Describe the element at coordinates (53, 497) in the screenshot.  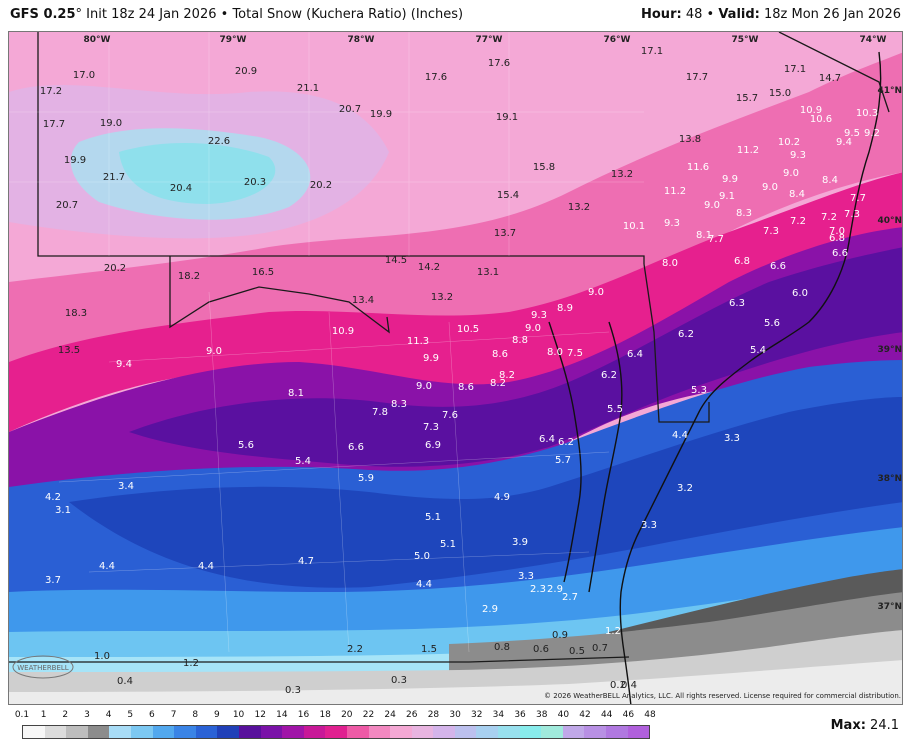
I see `snow-value-label: 4.2` at that location.